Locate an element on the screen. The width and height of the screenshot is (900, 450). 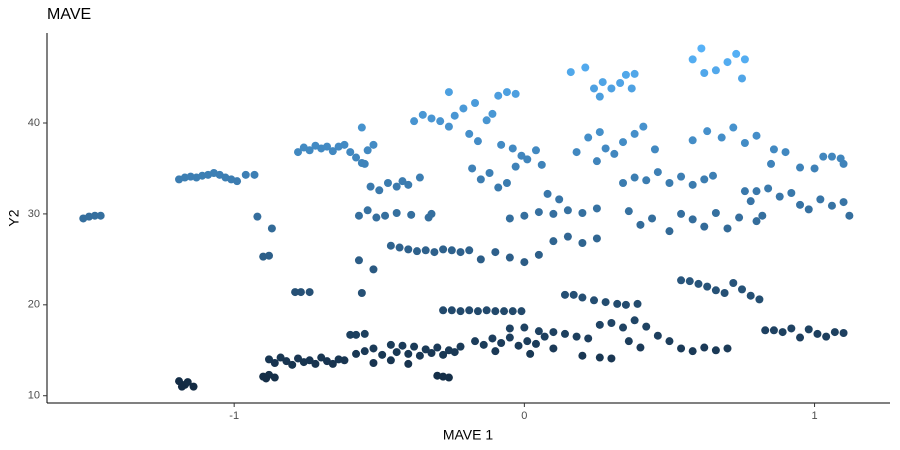
x-tick-label: 0 is located at coordinates (524, 416).